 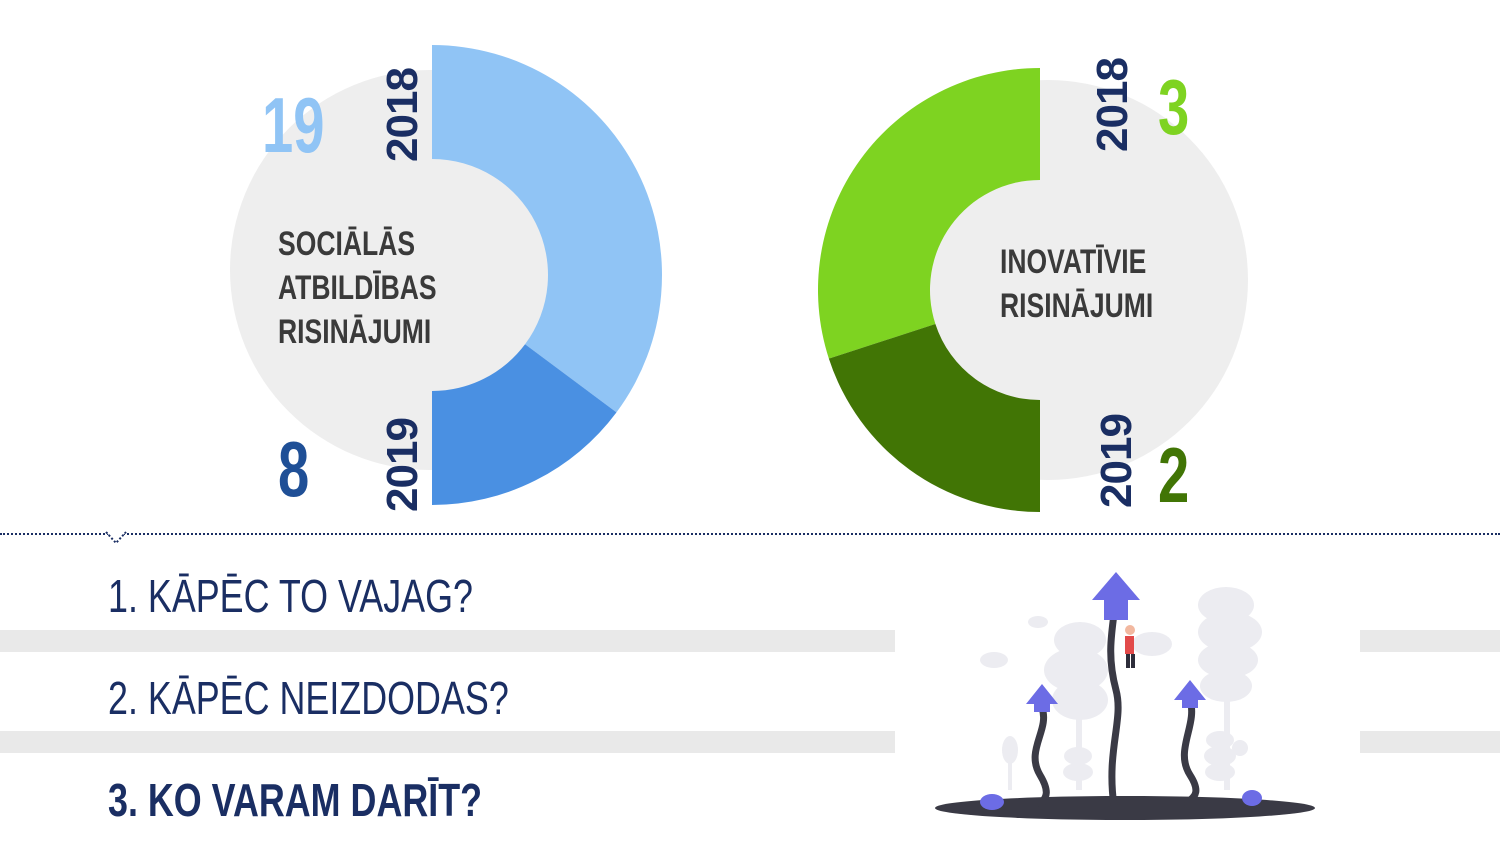 I want to click on growth-arrows-illustration-icon, so click(x=1125, y=696).